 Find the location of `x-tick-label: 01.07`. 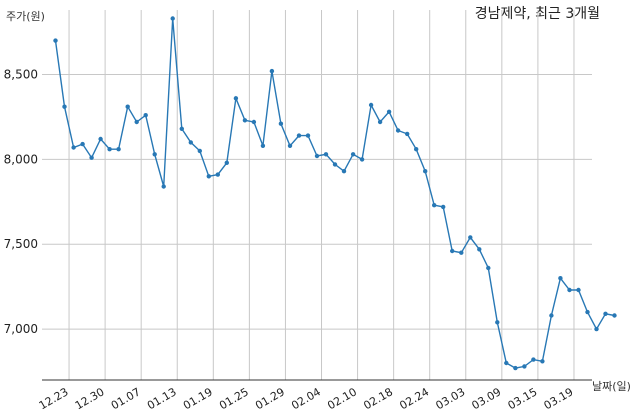

x-tick-label: 01.07 is located at coordinates (126, 398).